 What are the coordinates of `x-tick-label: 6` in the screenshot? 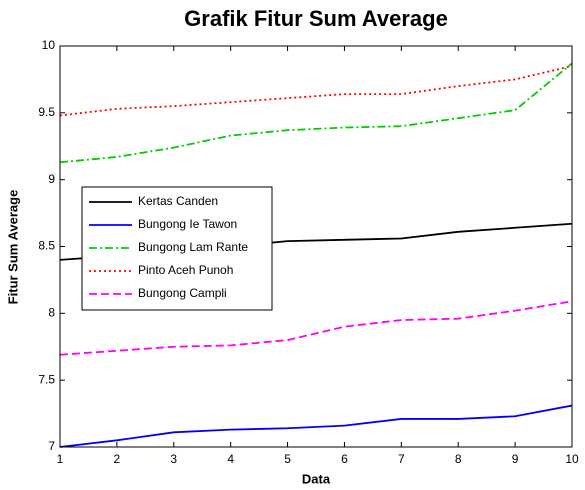 It's located at (344, 459).